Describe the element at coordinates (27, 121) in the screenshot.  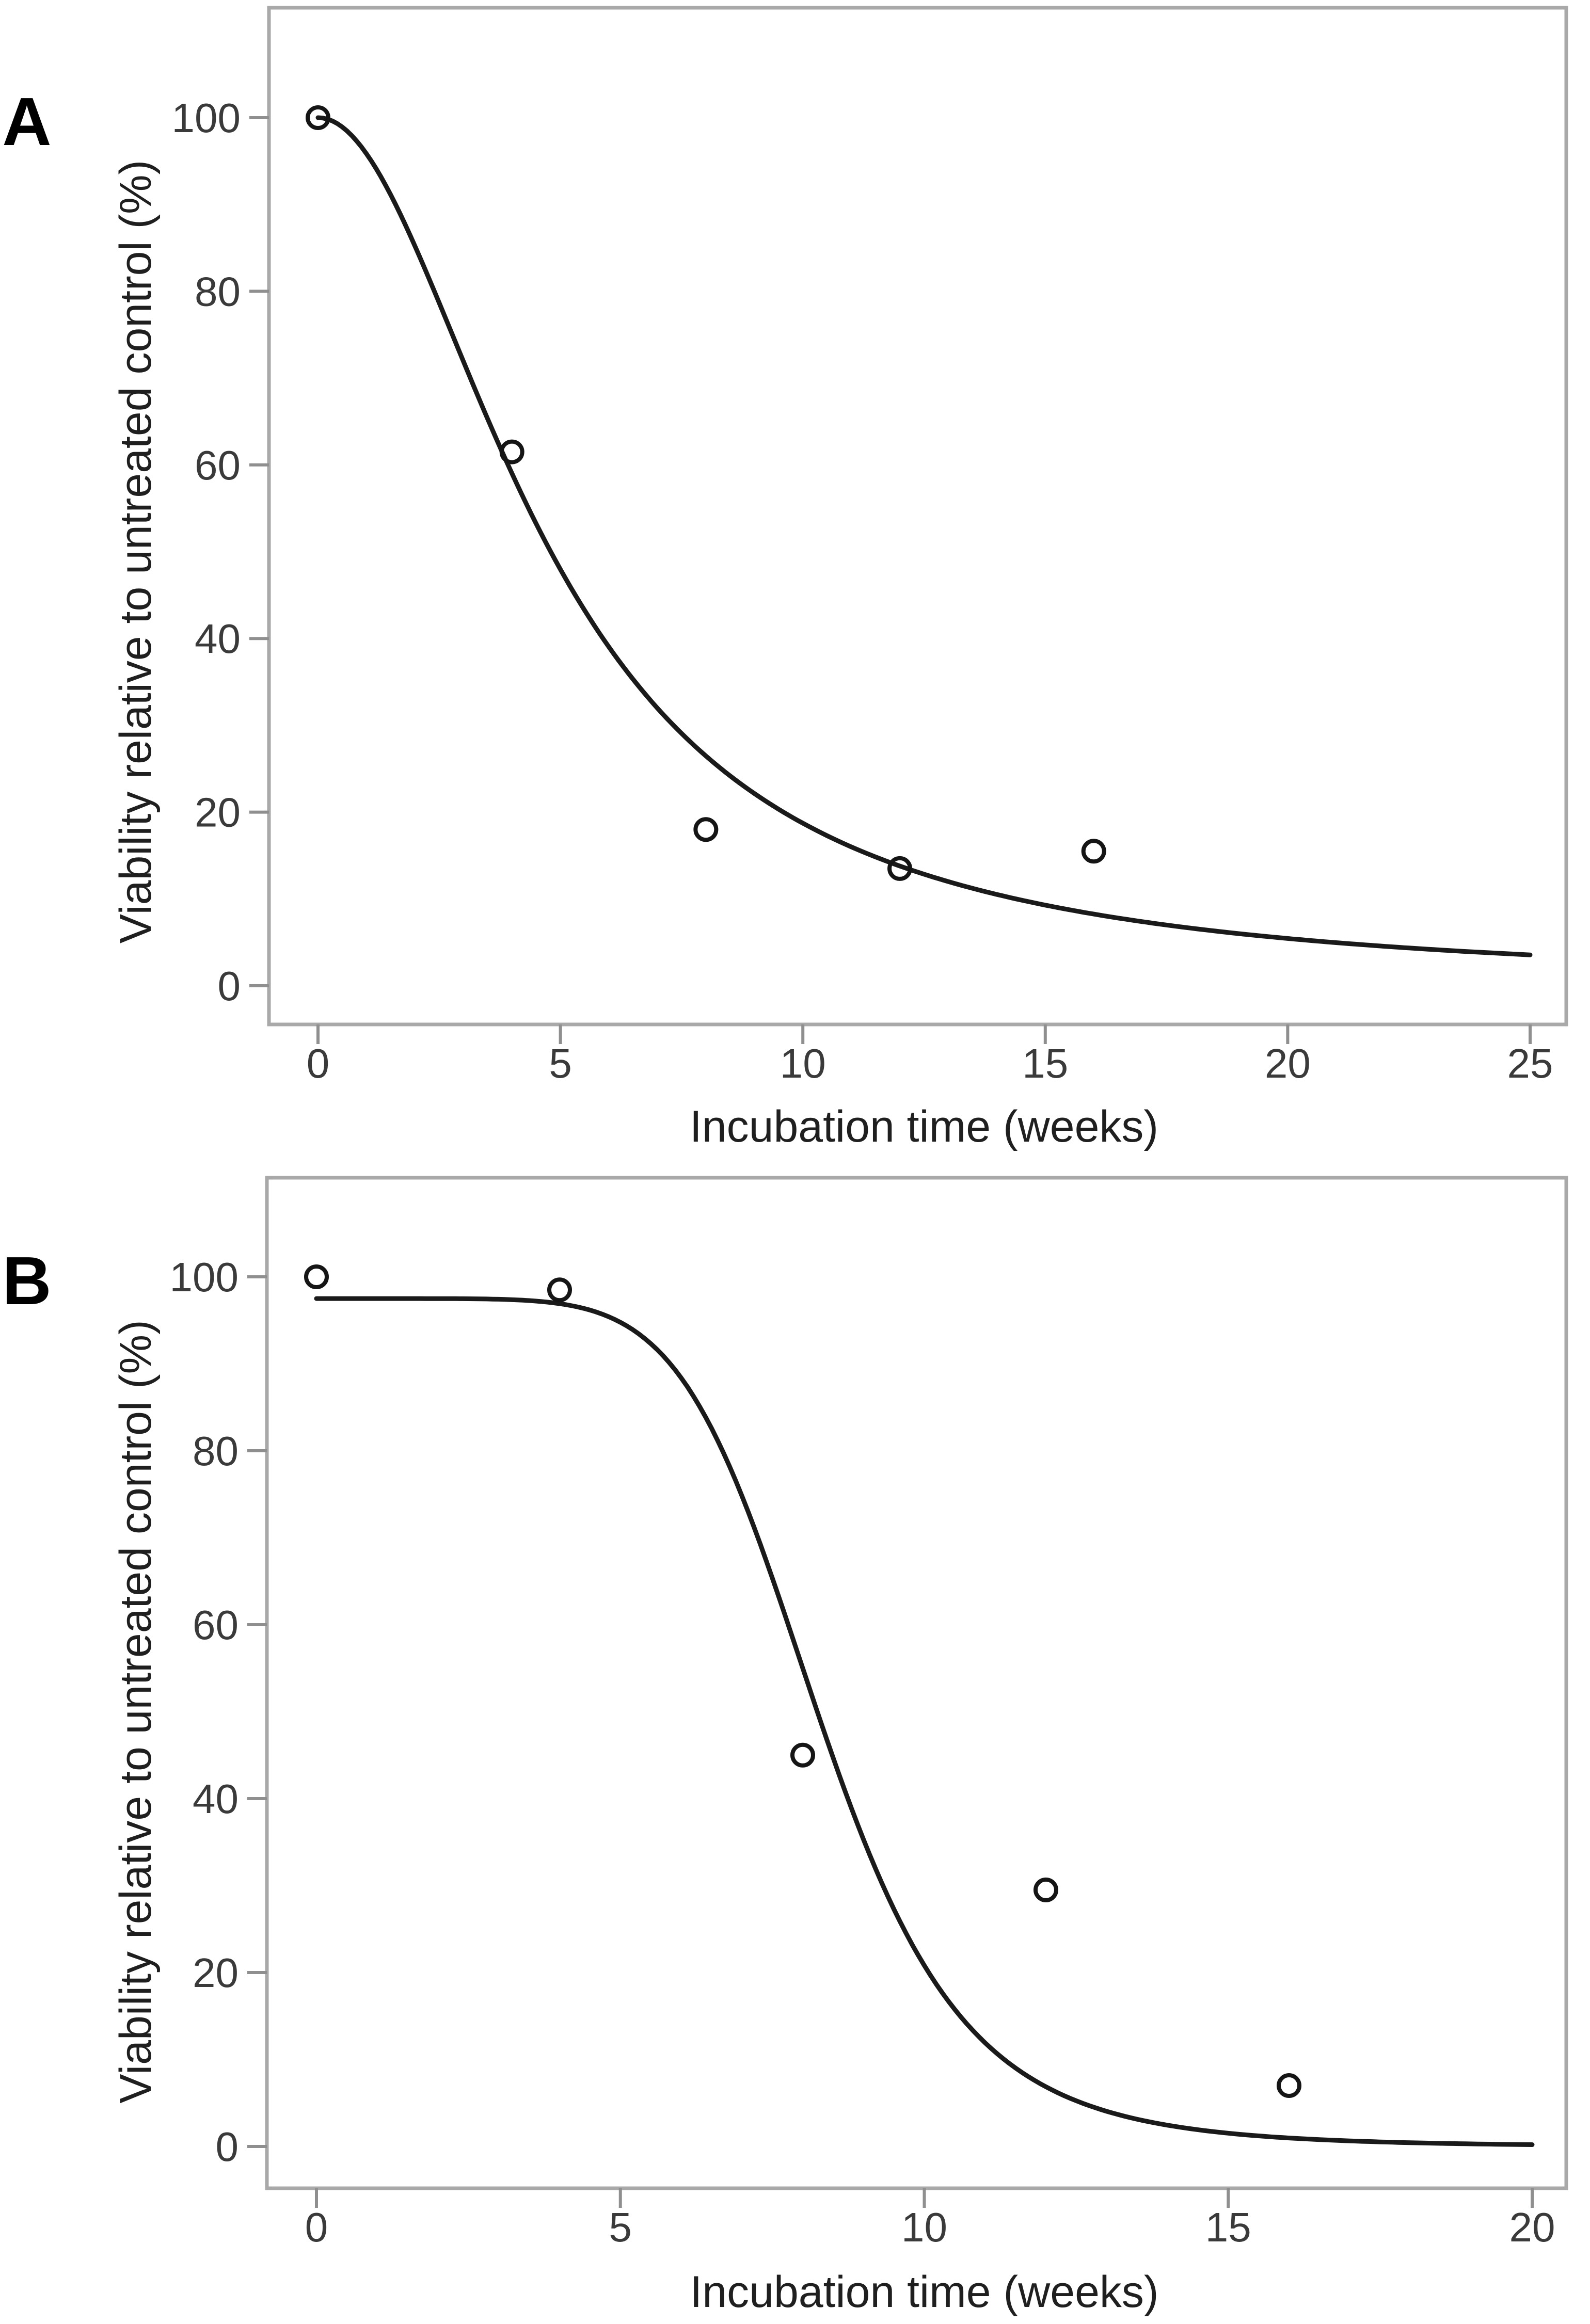
I see `panel-letter: A` at that location.